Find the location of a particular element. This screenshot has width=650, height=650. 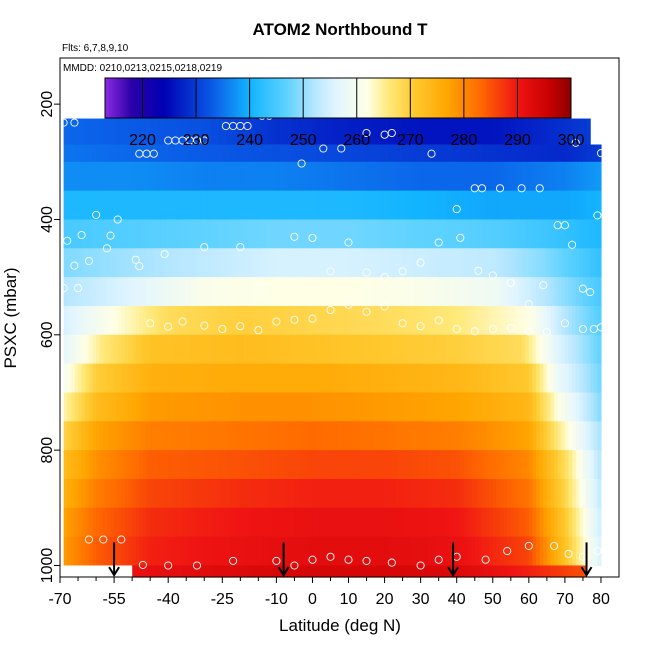

profile-arrow-head is located at coordinates (114, 572).